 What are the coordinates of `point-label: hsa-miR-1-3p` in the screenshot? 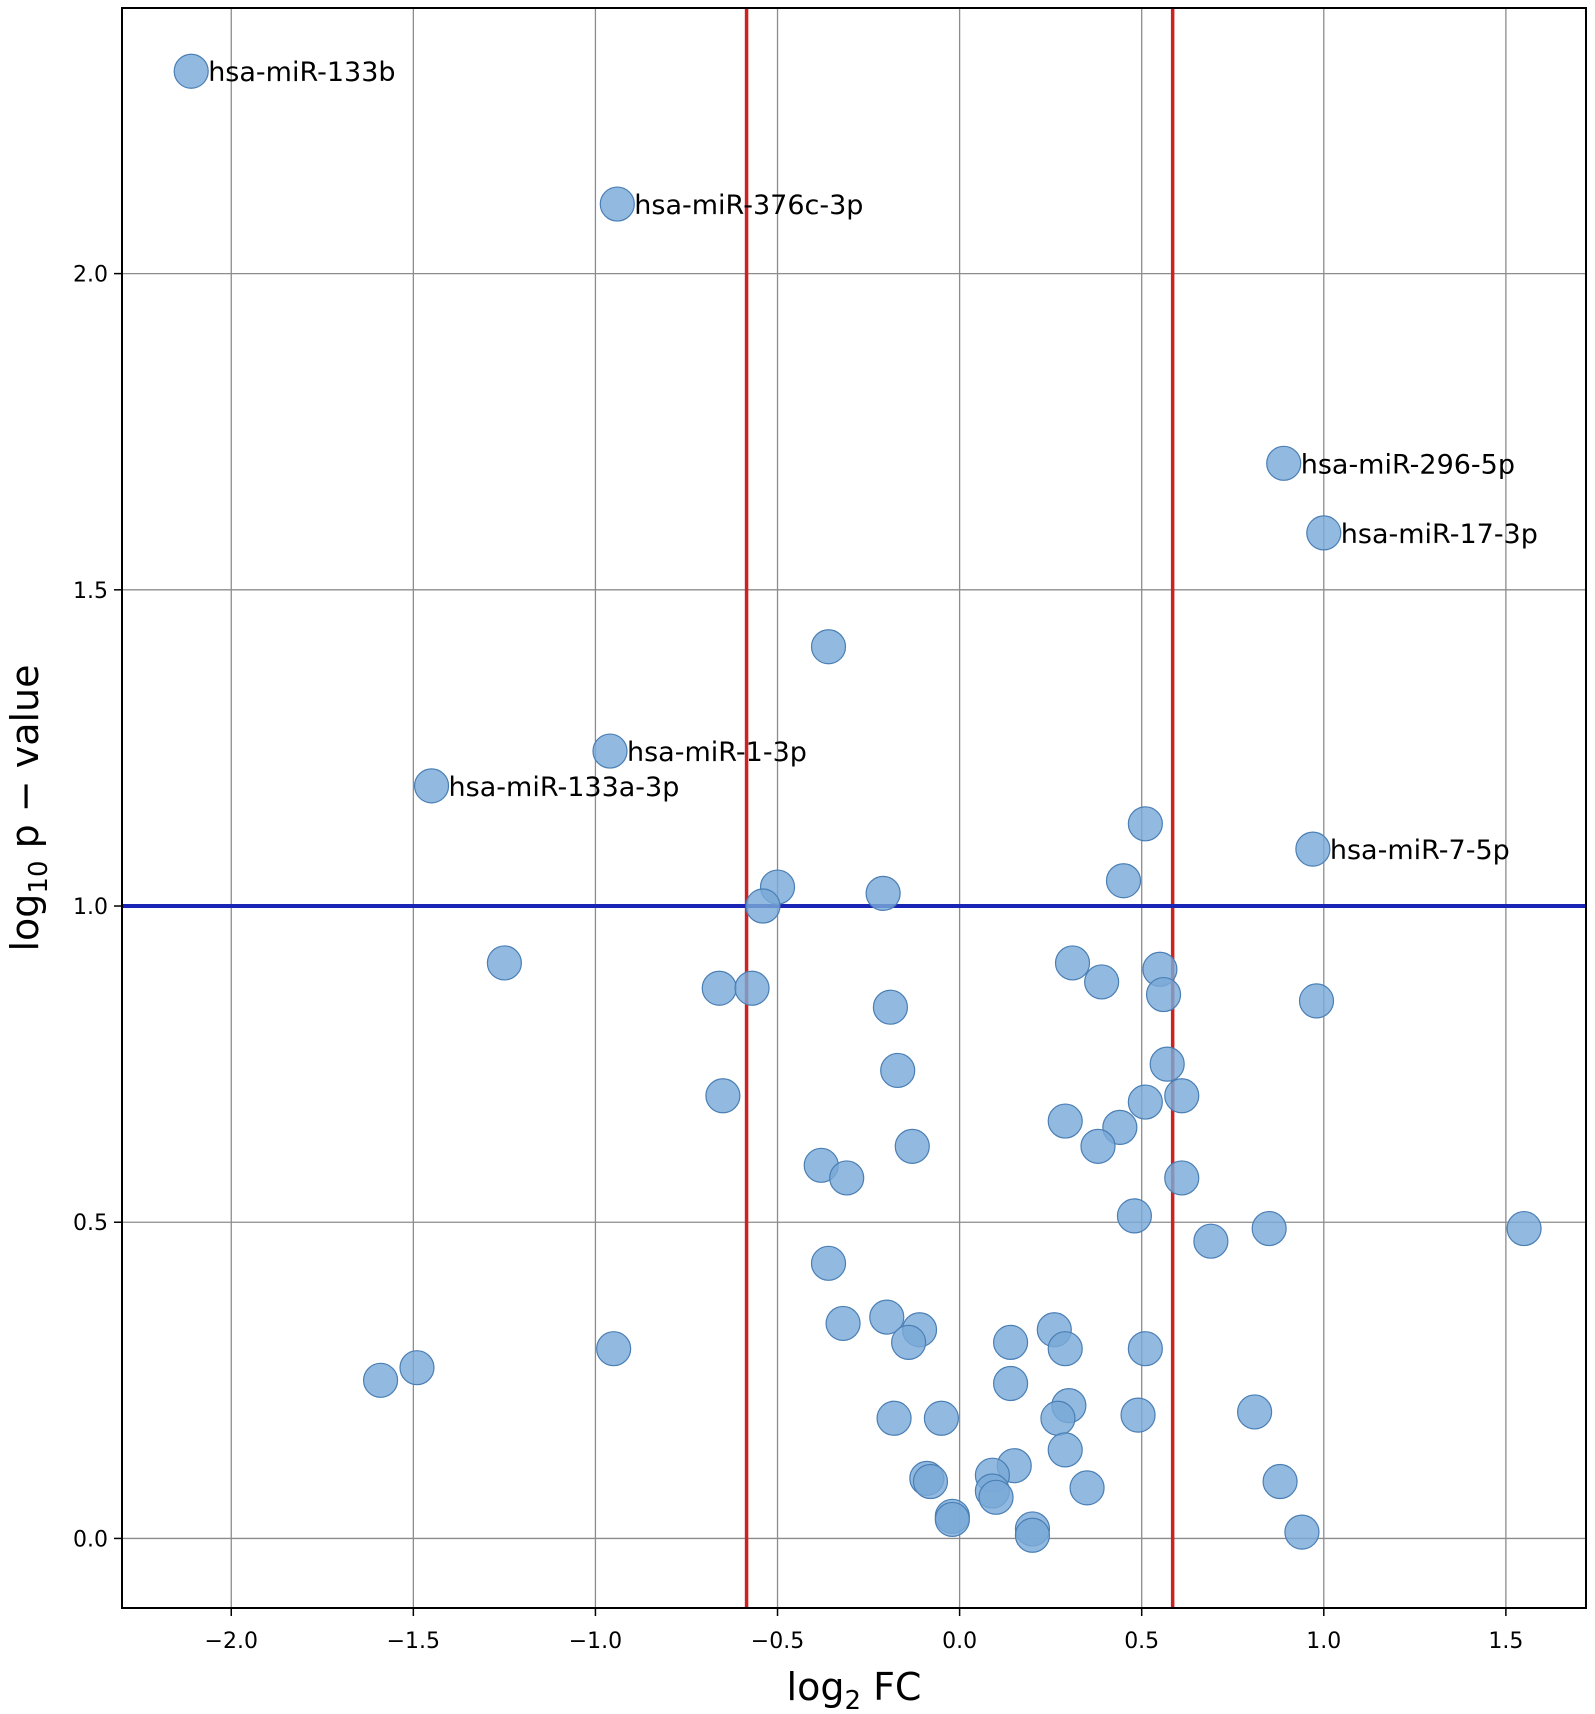 It's located at (717, 752).